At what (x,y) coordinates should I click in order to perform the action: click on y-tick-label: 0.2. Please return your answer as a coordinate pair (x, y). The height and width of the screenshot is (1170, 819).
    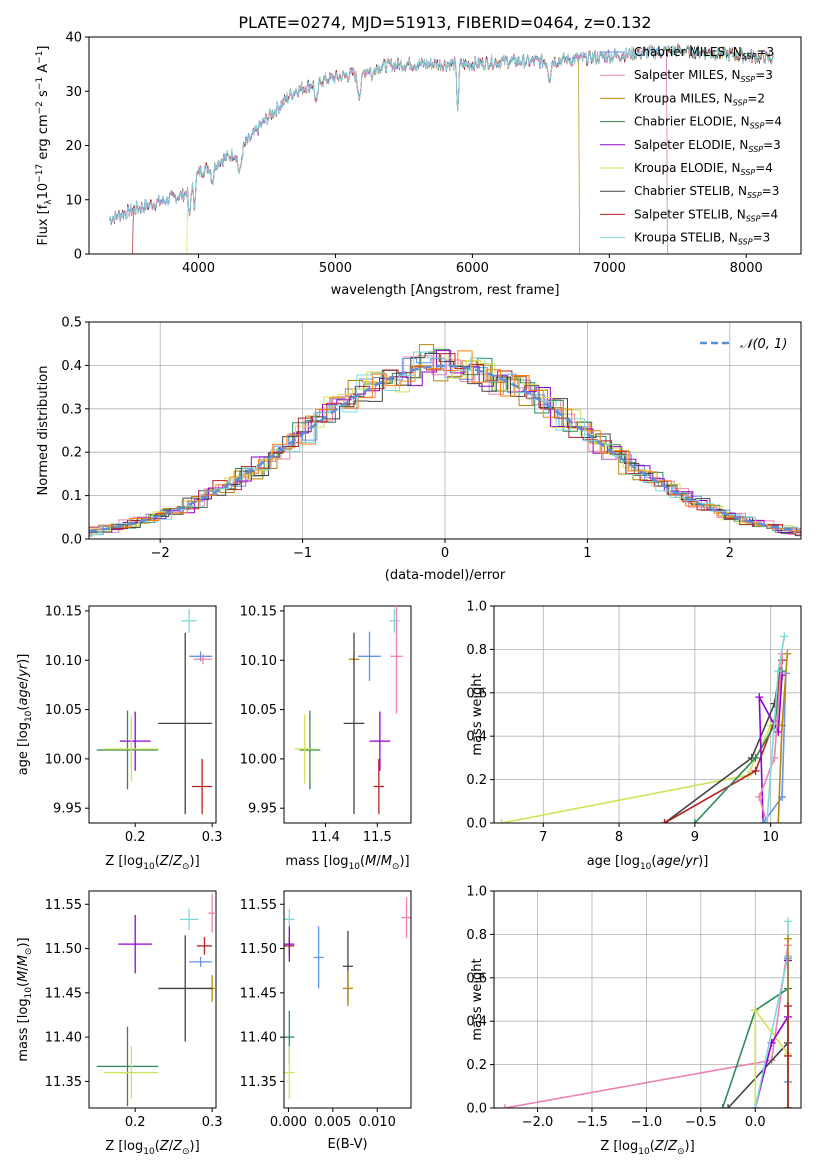
    Looking at the image, I should click on (476, 780).